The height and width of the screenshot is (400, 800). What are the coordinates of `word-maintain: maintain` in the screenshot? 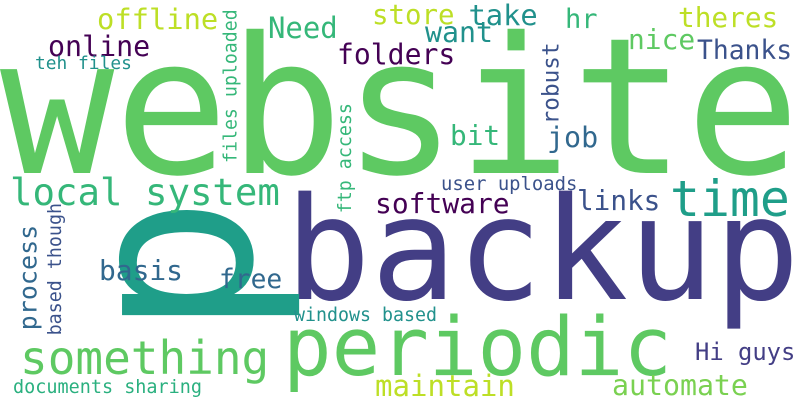 It's located at (445, 384).